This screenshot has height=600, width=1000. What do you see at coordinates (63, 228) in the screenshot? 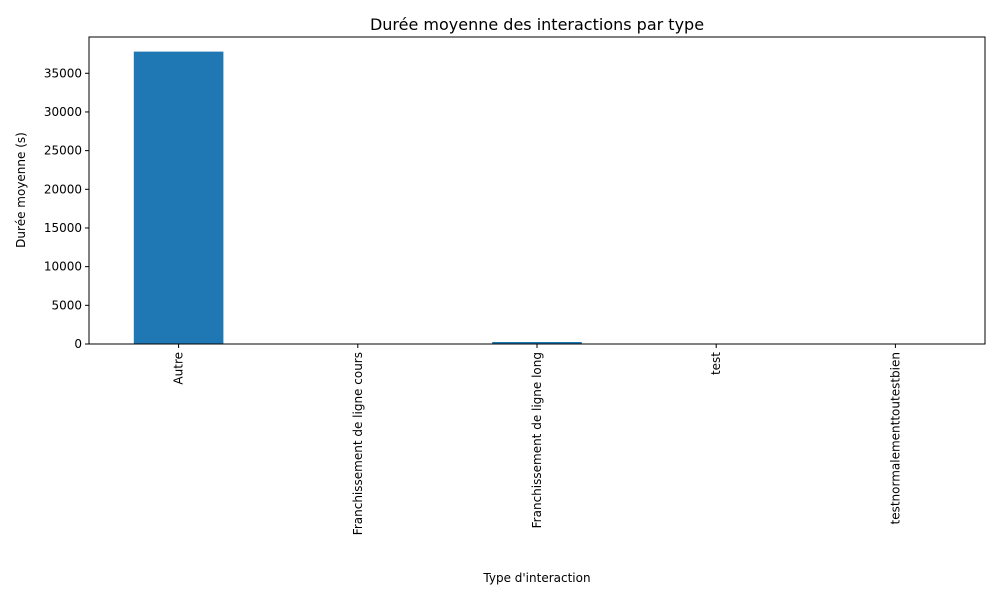
I see `y-tick-label-3: 15000` at bounding box center [63, 228].